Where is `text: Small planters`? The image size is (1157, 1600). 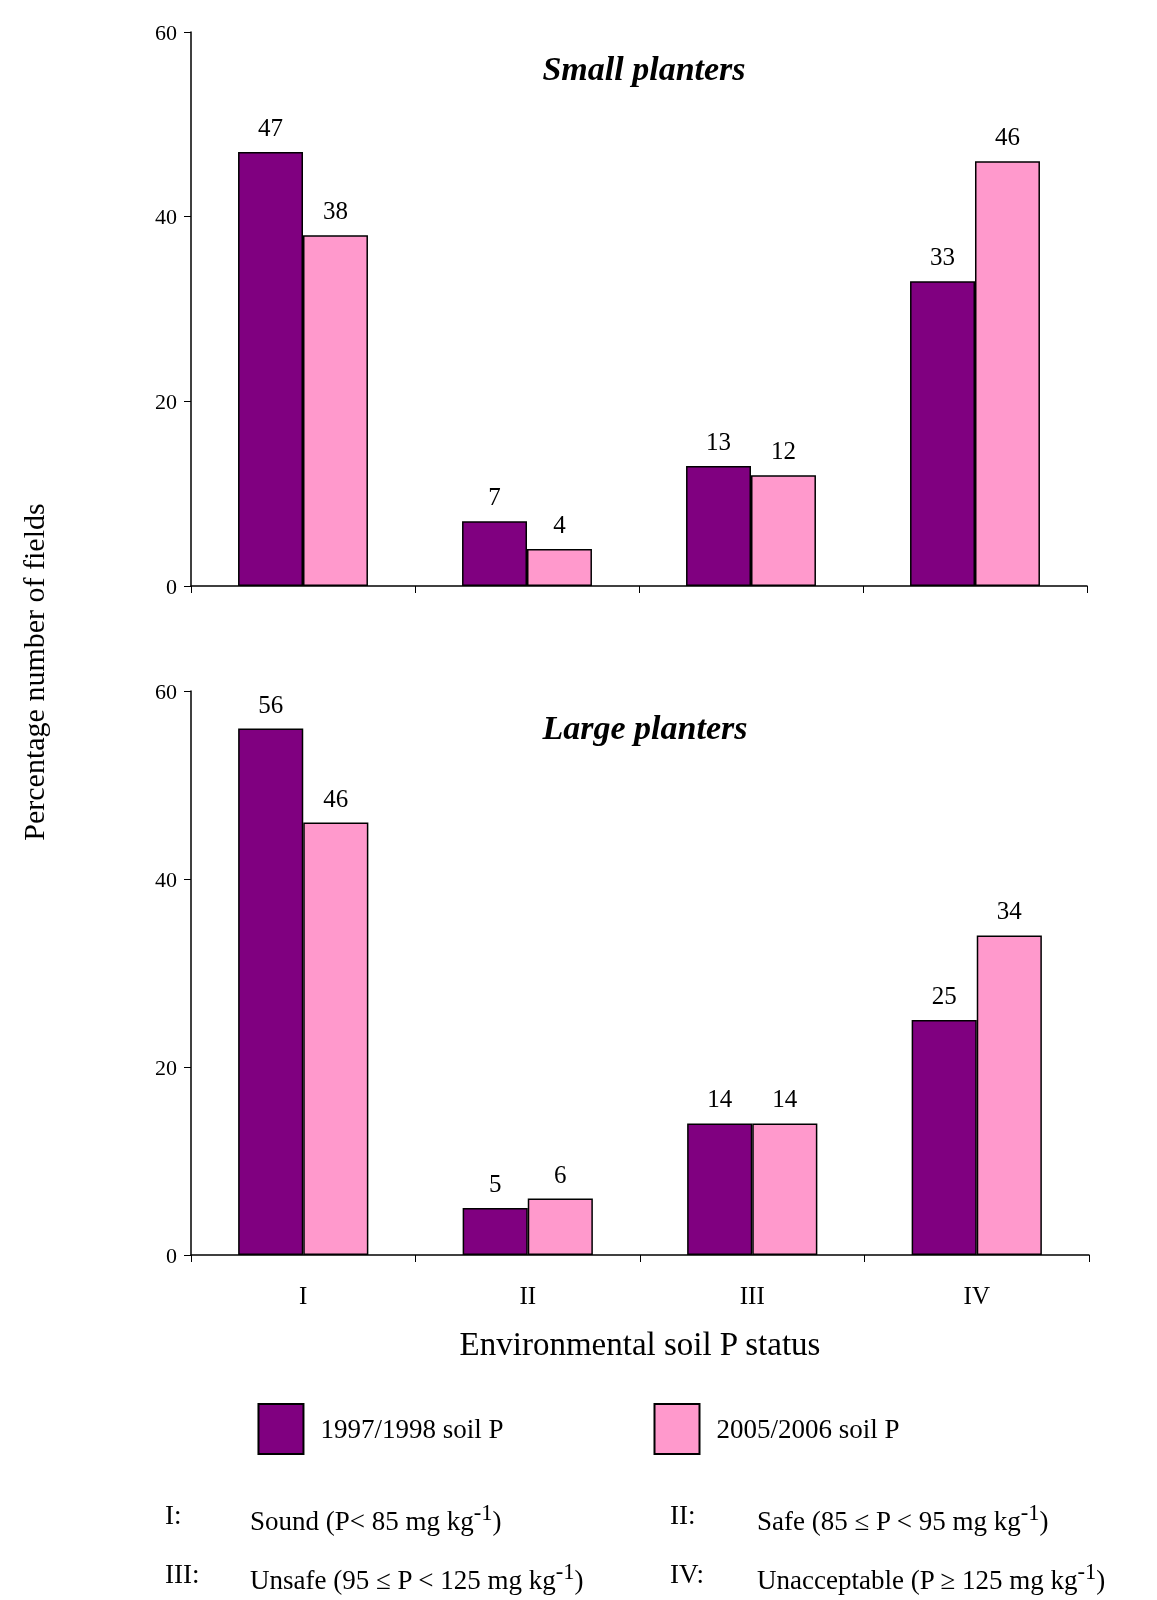
text: Small planters is located at coordinates (644, 68).